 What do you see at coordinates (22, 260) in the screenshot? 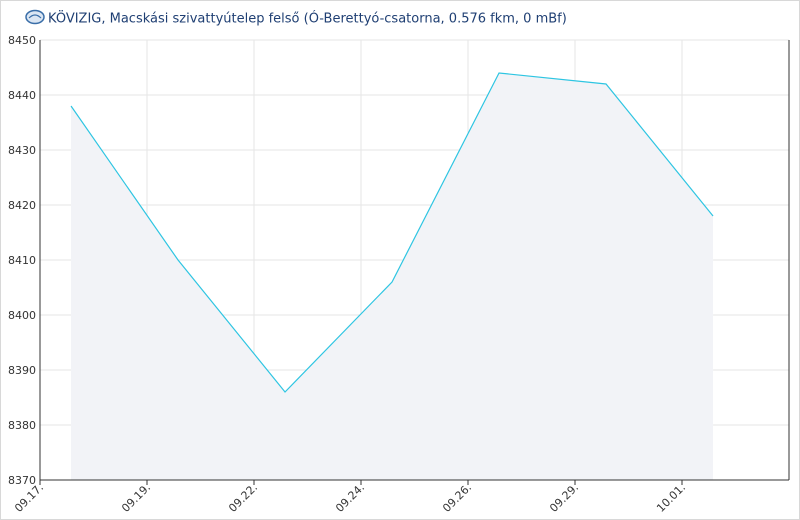
I see `y-tick-label: 8410` at bounding box center [22, 260].